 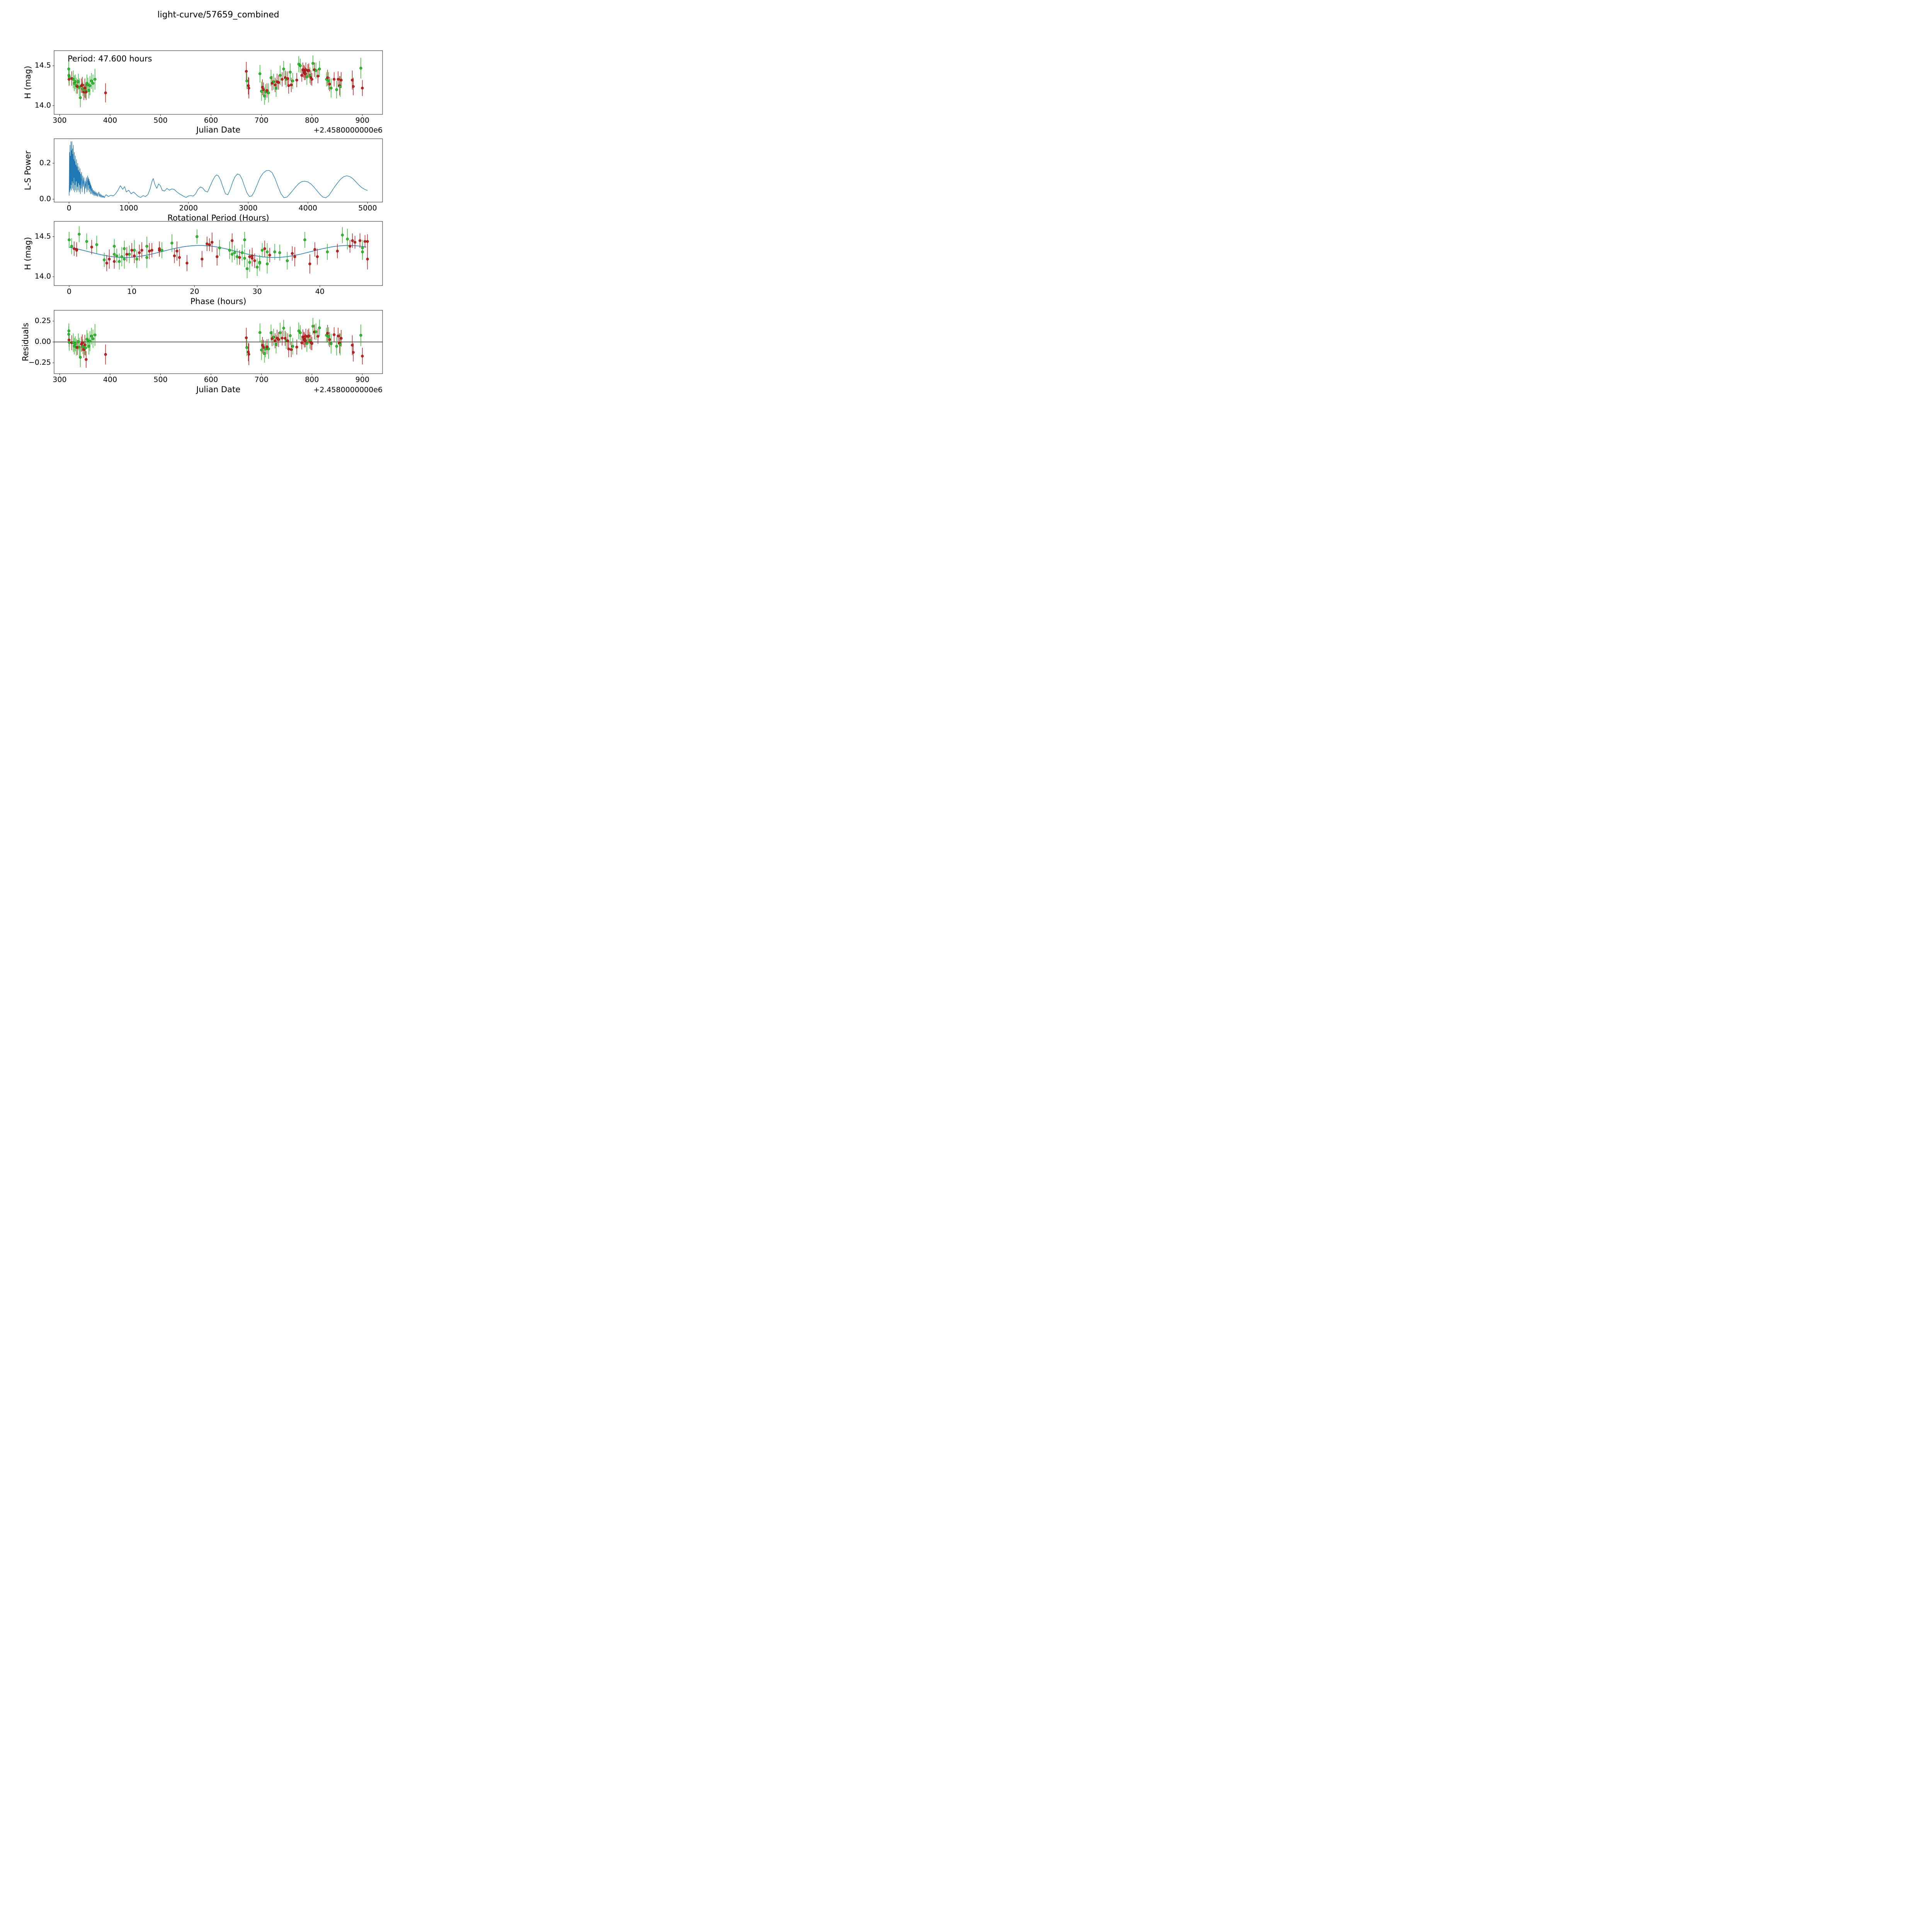 What do you see at coordinates (218, 129) in the screenshot?
I see `panel1-xlabel: Julian Date` at bounding box center [218, 129].